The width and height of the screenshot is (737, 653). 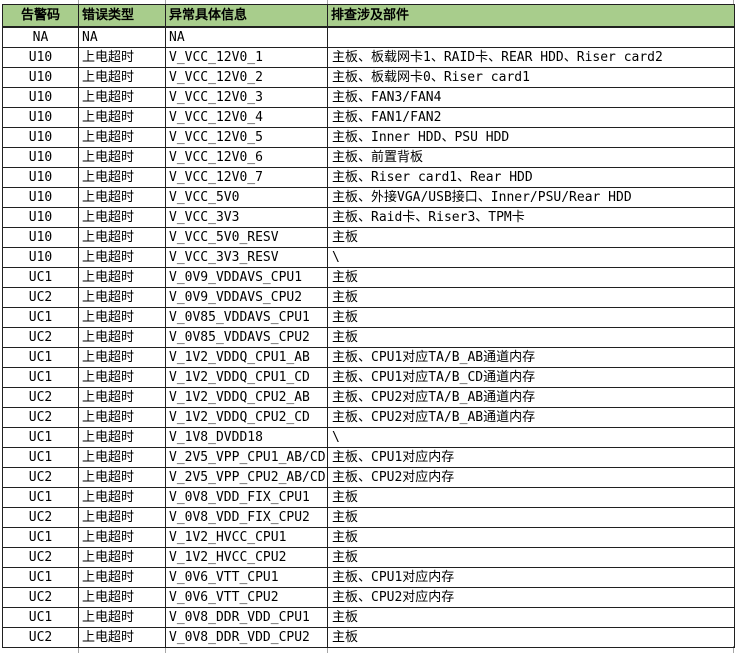 What do you see at coordinates (246, 197) in the screenshot?
I see `cell: V_VCC_5V0` at bounding box center [246, 197].